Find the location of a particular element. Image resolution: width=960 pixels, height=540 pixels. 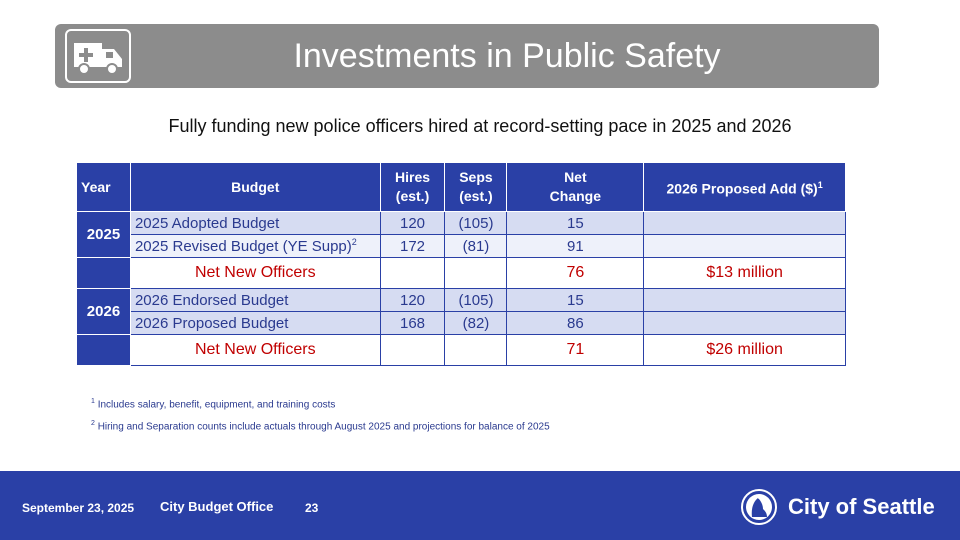

budget-cell: 2025 Revised Budget (YE Supp)2 is located at coordinates (255, 246).